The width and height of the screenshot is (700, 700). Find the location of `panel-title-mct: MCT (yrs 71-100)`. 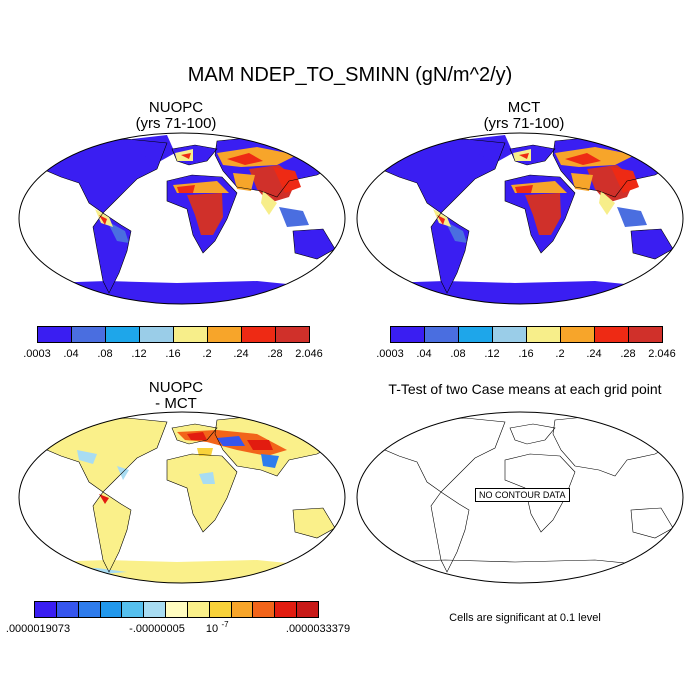

panel-title-mct: MCT (yrs 71-100) is located at coordinates (524, 116).